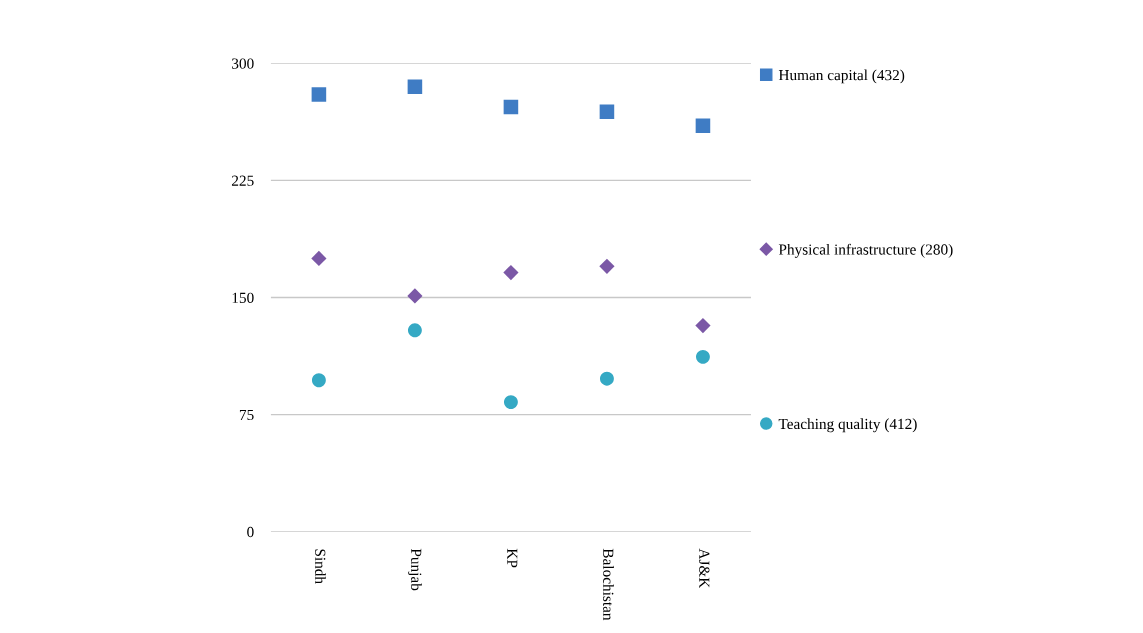  What do you see at coordinates (243, 297) in the screenshot?
I see `y-tick-label: 150` at bounding box center [243, 297].